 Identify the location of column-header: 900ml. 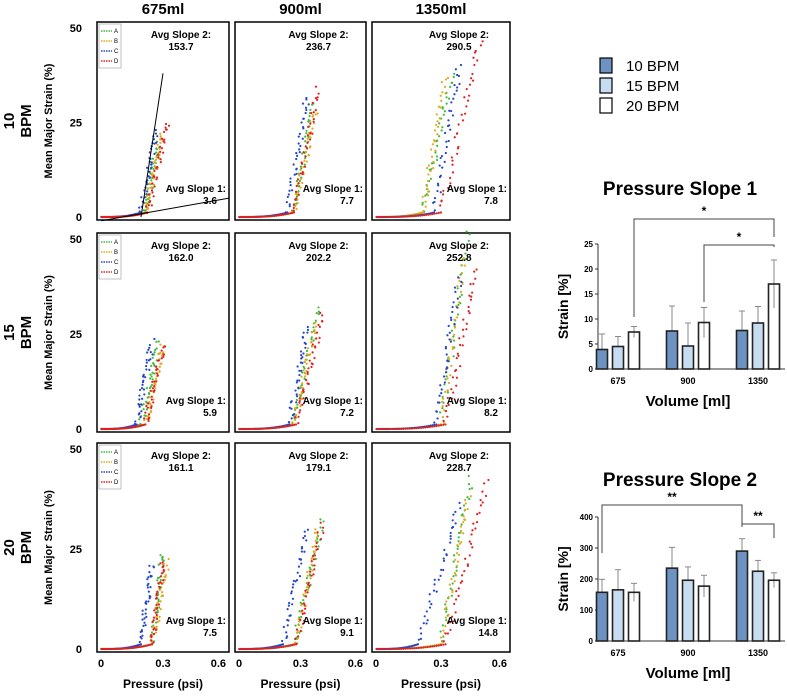
(300, 9).